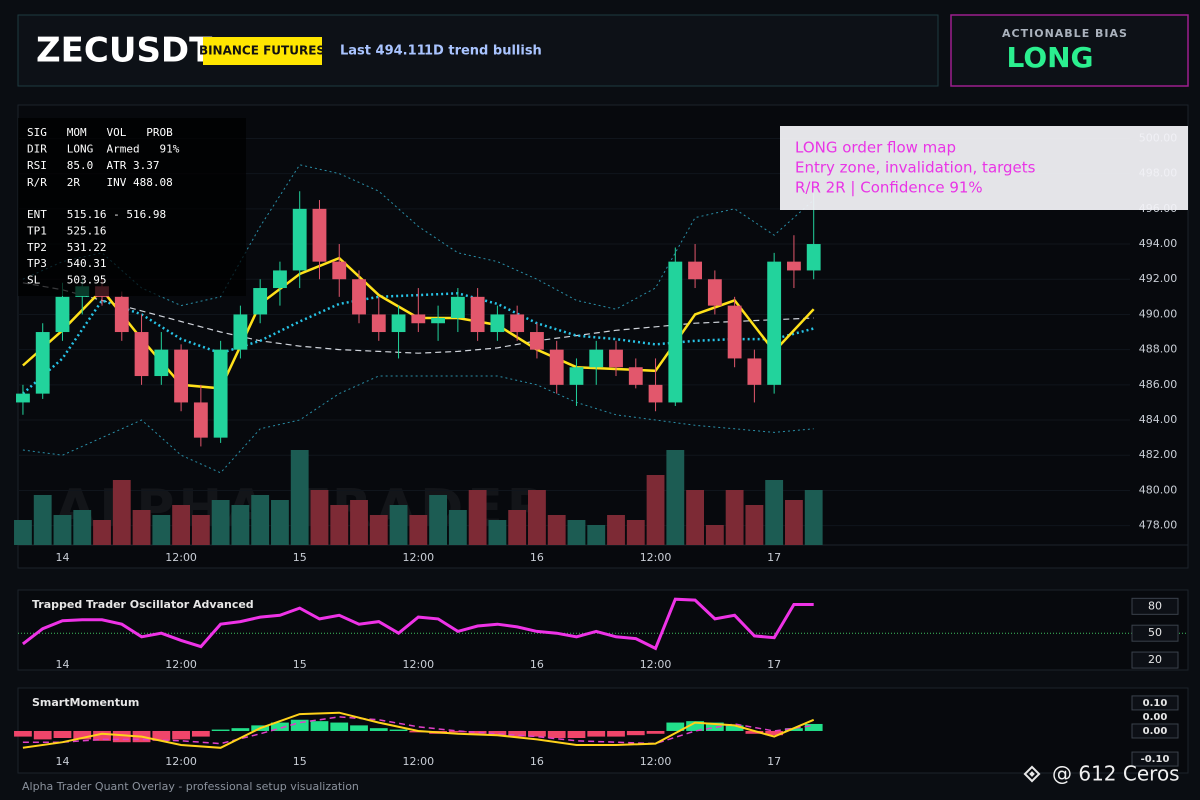 Image resolution: width=1200 pixels, height=800 pixels. Describe the element at coordinates (774, 664) in the screenshot. I see `x-tick-label: 17` at that location.